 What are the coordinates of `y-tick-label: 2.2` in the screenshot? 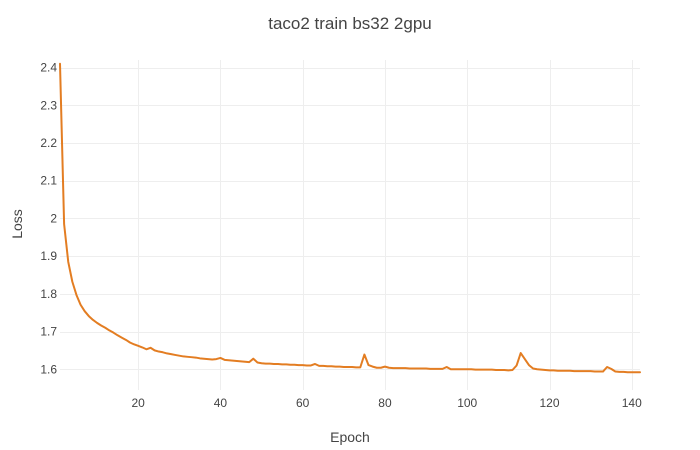 It's located at (48, 143).